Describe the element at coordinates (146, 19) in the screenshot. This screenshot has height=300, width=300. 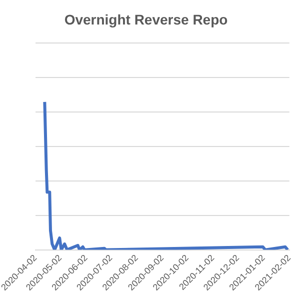
I see `chart-title: Overnight Reverse Repo` at that location.